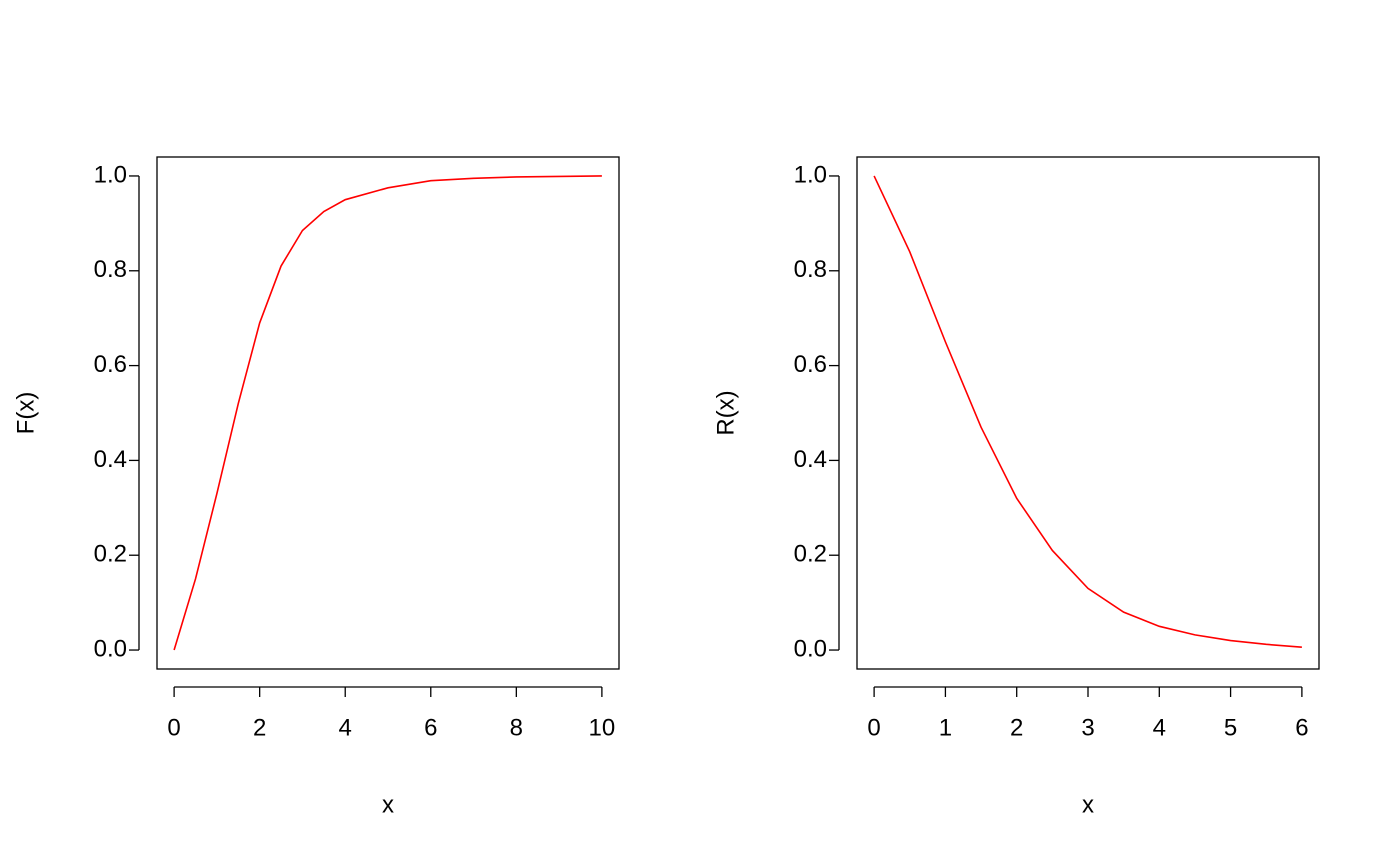  What do you see at coordinates (25, 413) in the screenshot?
I see `y-axis-label: F(x)` at bounding box center [25, 413].